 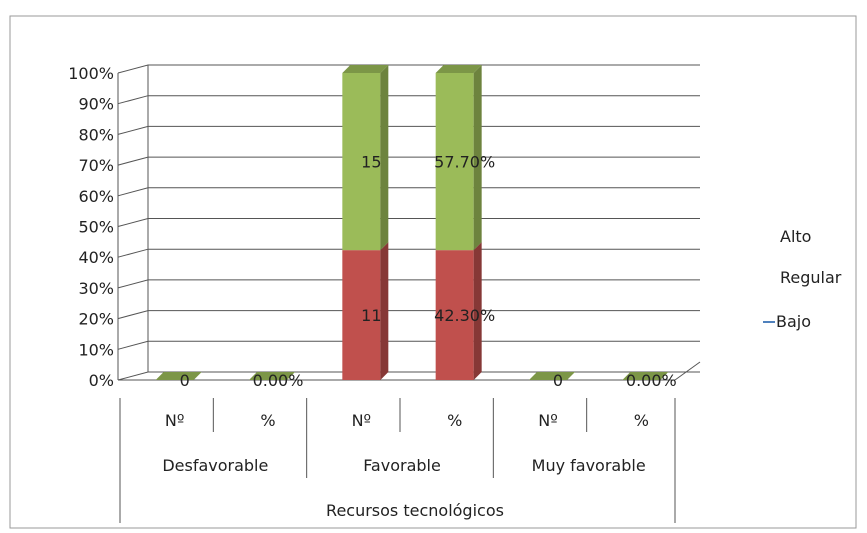 I want to click on y-tick-label: 80%, so click(x=96, y=134).